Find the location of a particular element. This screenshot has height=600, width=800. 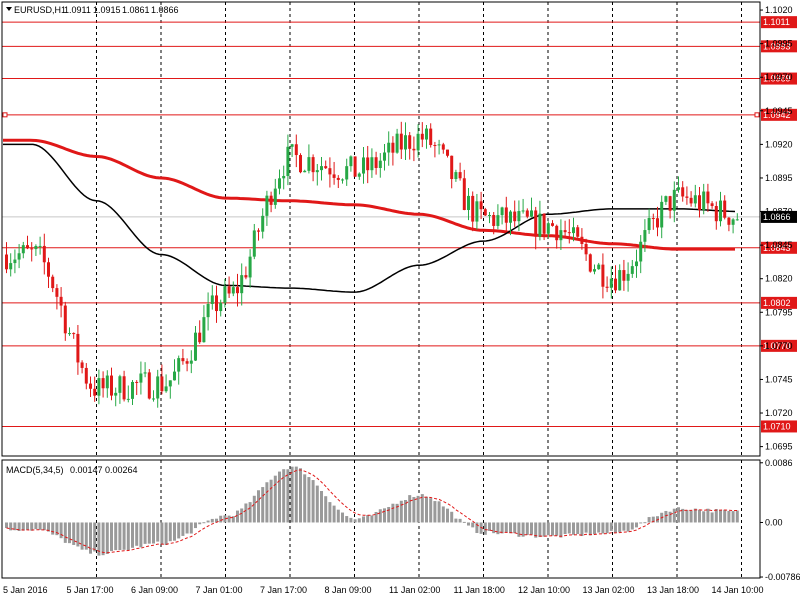

current-price-box is located at coordinates (779, 216).